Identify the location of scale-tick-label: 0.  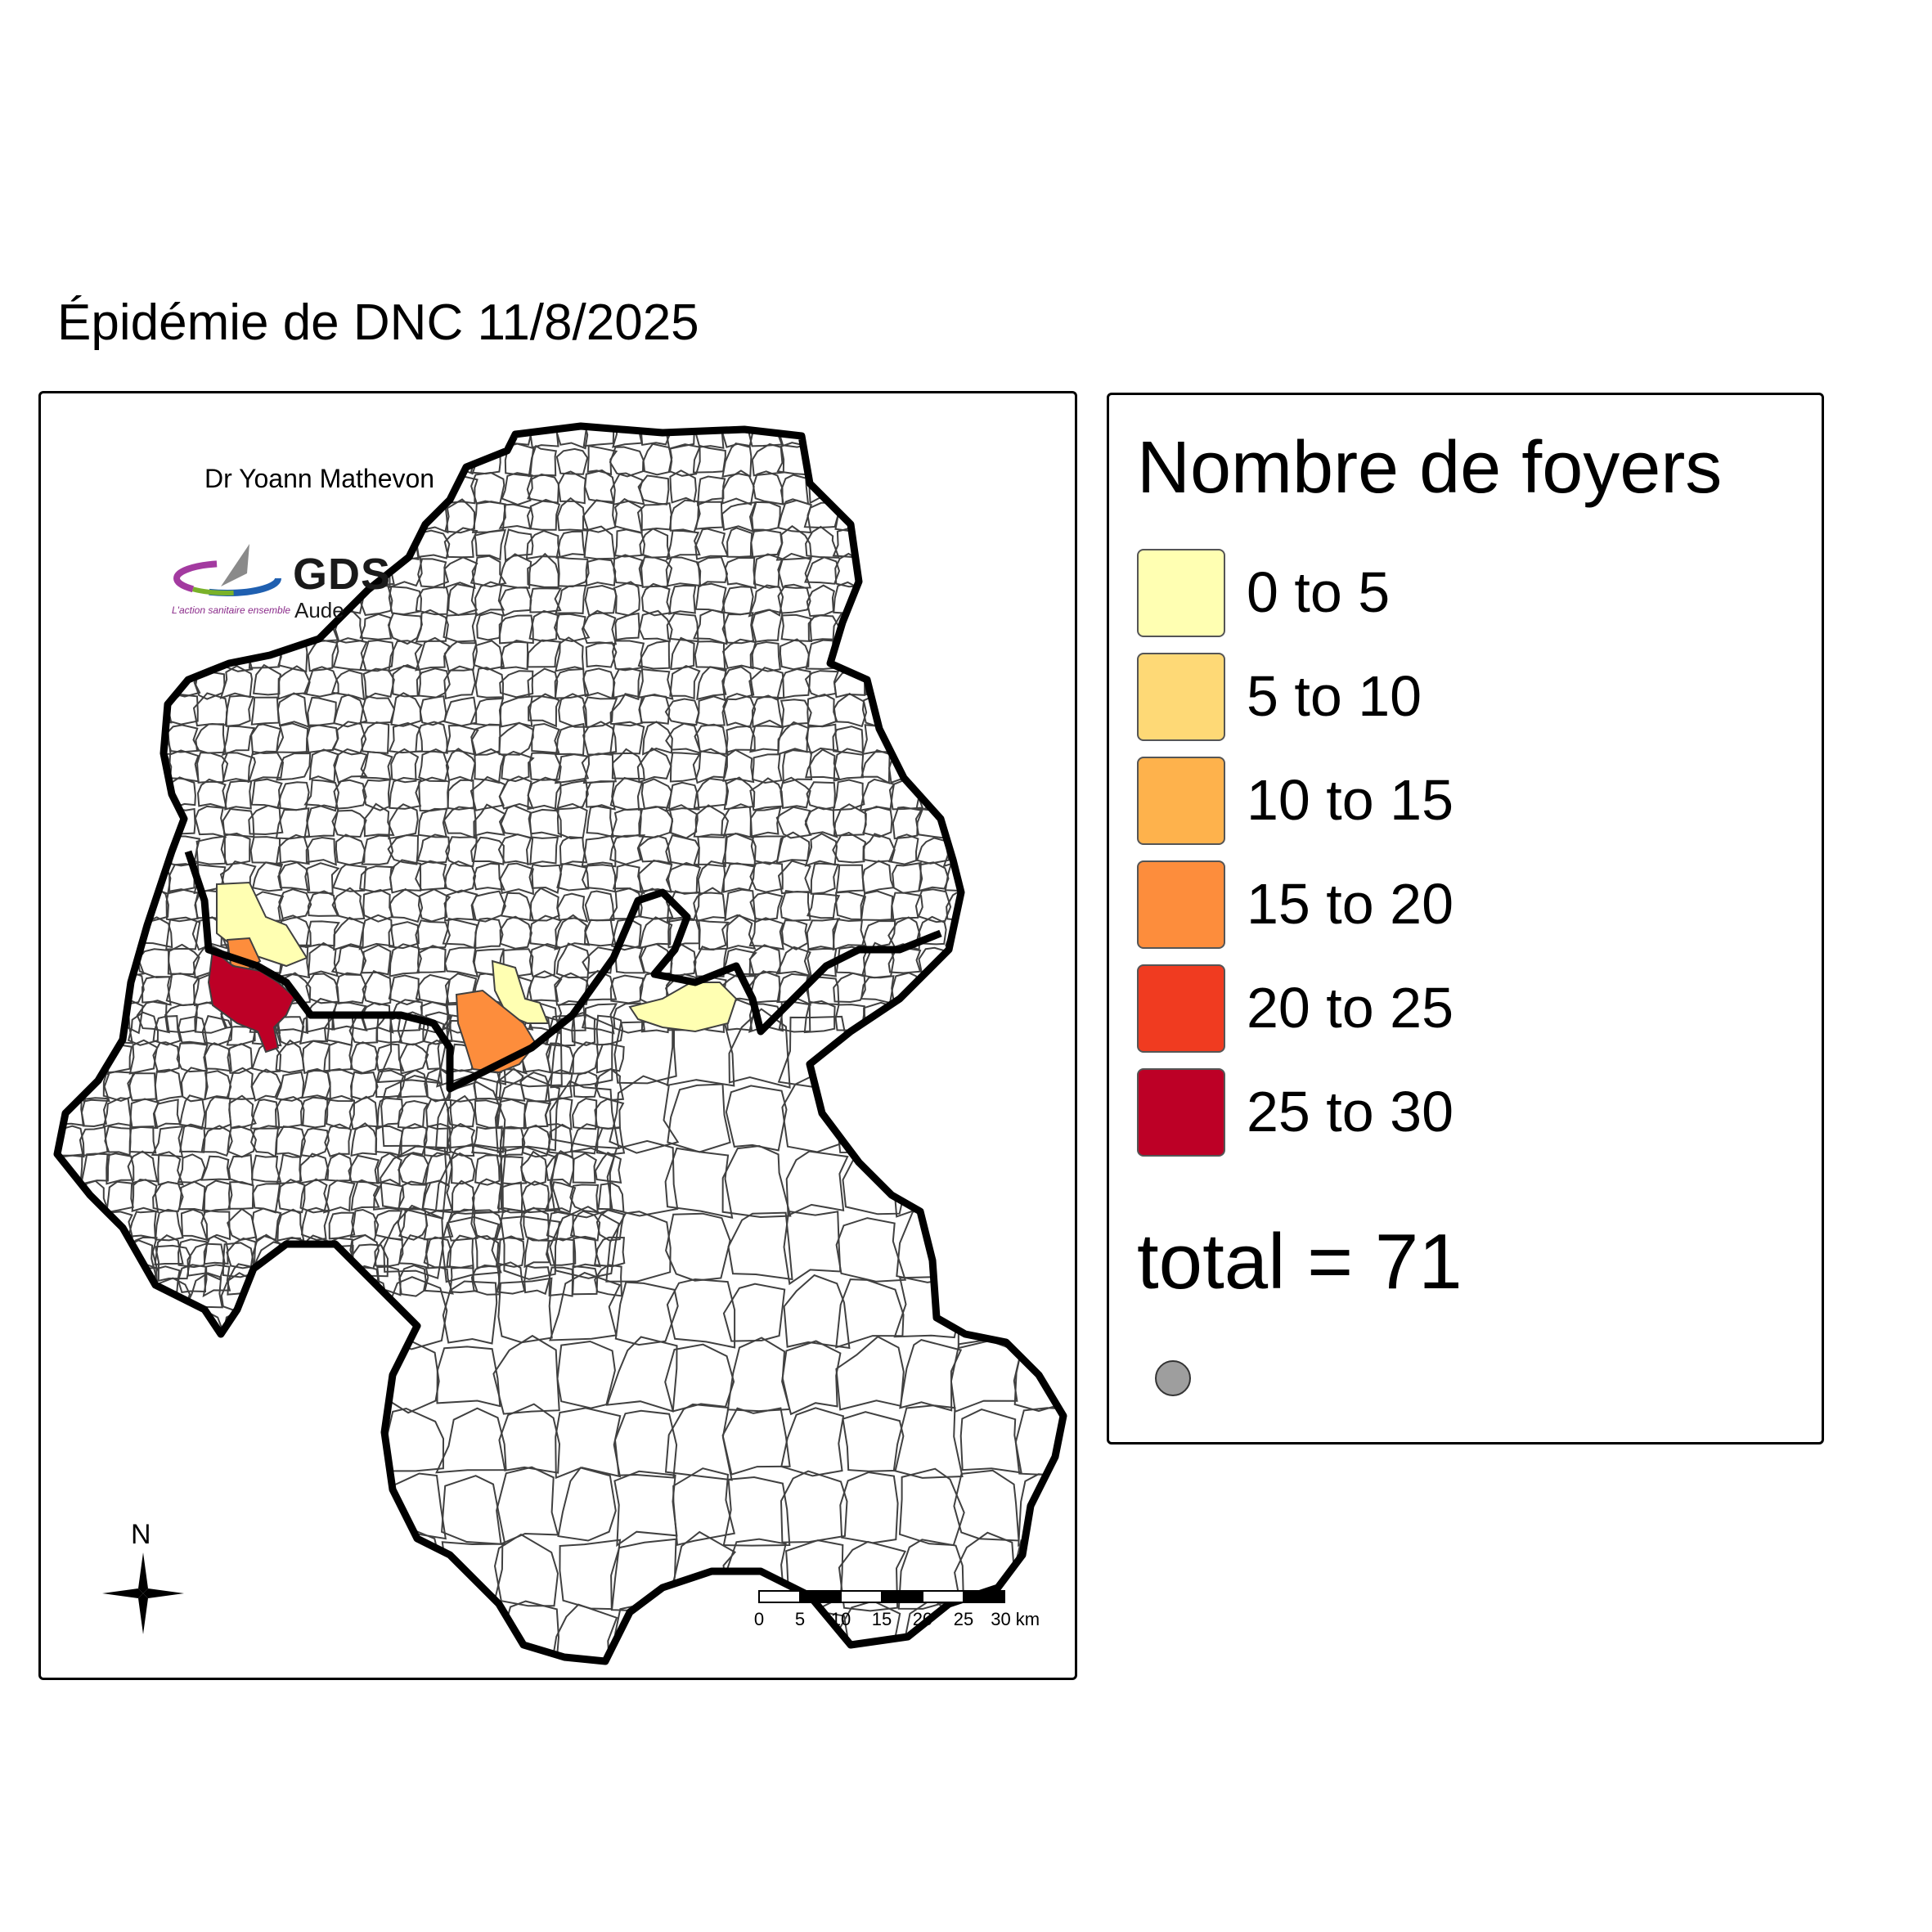
(759, 1619).